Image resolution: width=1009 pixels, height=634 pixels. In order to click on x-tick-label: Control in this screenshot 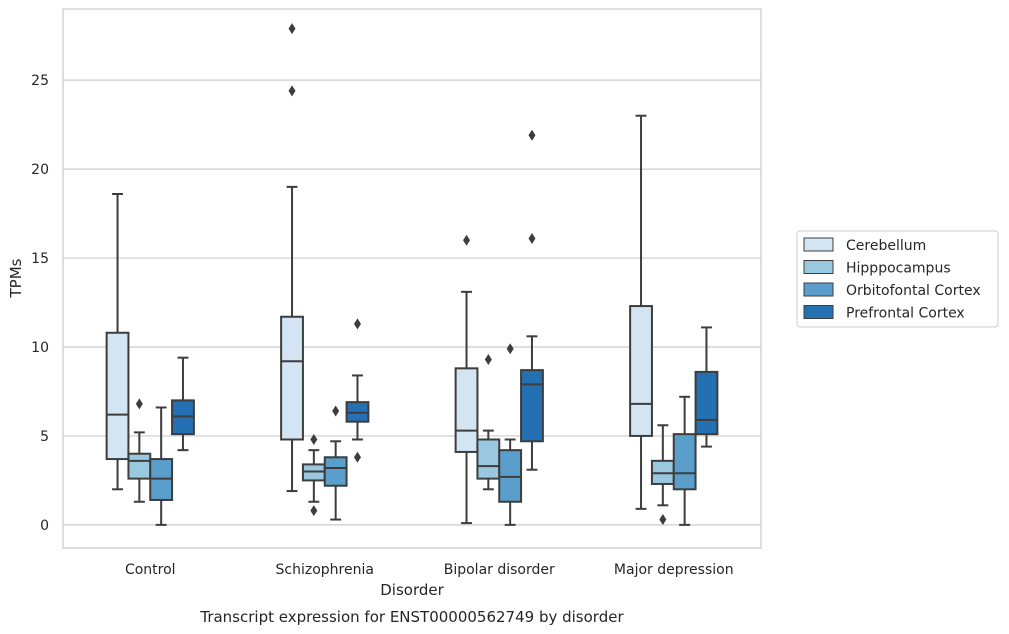, I will do `click(150, 570)`.